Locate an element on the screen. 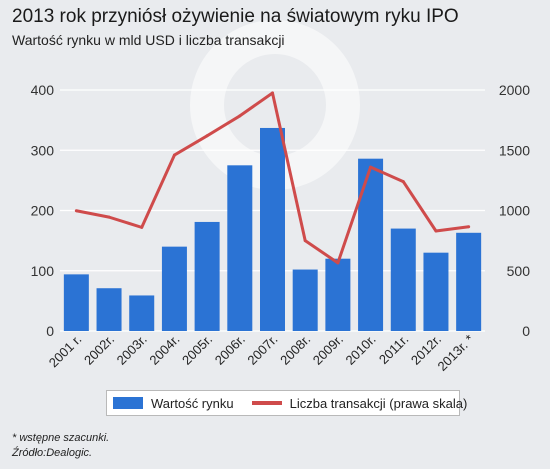  right-tick-label: 1500 is located at coordinates (514, 150).